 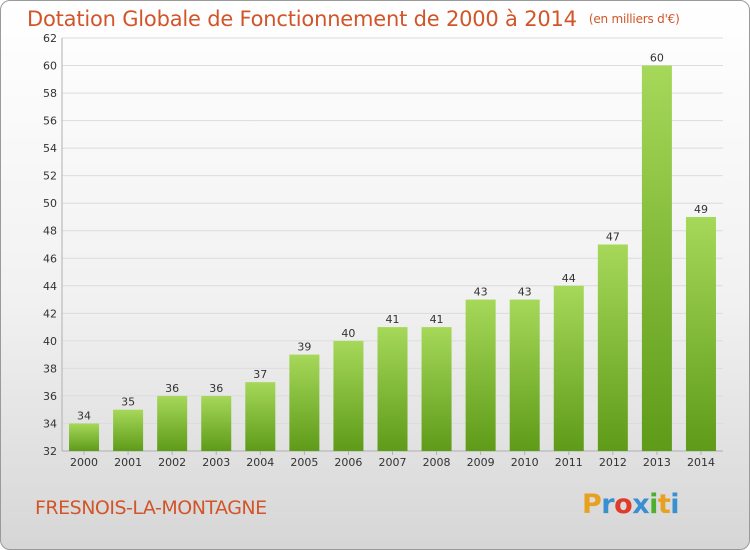 What do you see at coordinates (50, 258) in the screenshot?
I see `y-tick-label: 46` at bounding box center [50, 258].